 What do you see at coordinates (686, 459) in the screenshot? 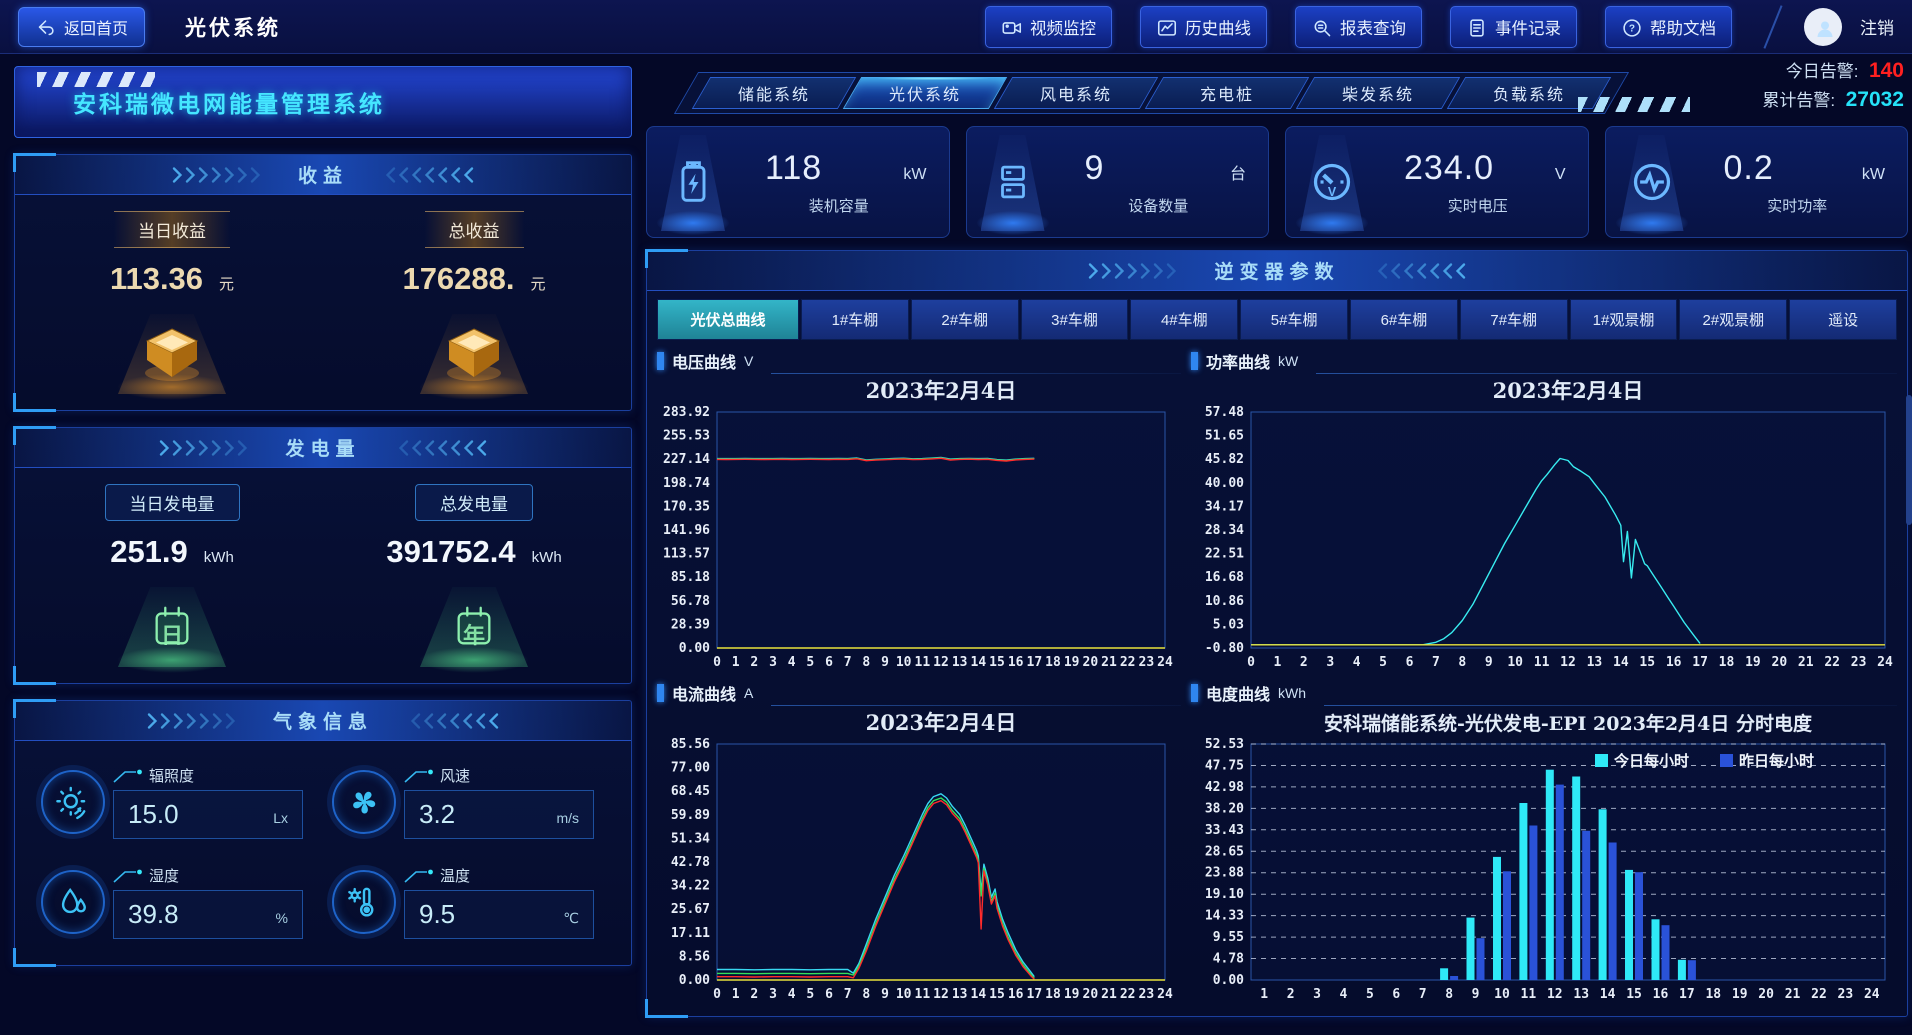
I see `svg-text: 227.14` at bounding box center [686, 459].